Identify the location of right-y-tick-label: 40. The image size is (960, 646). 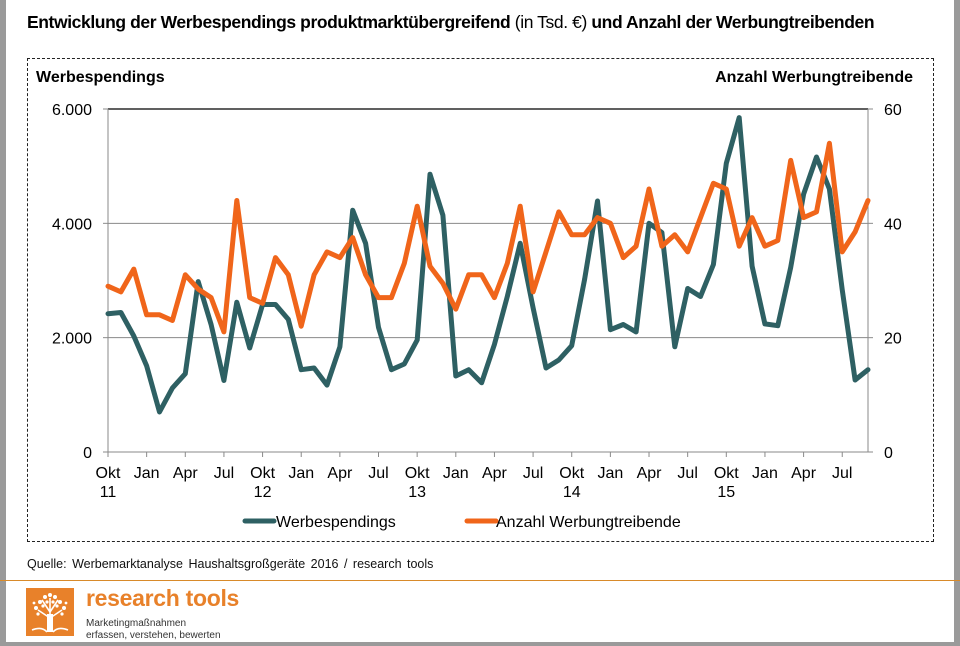
(893, 224).